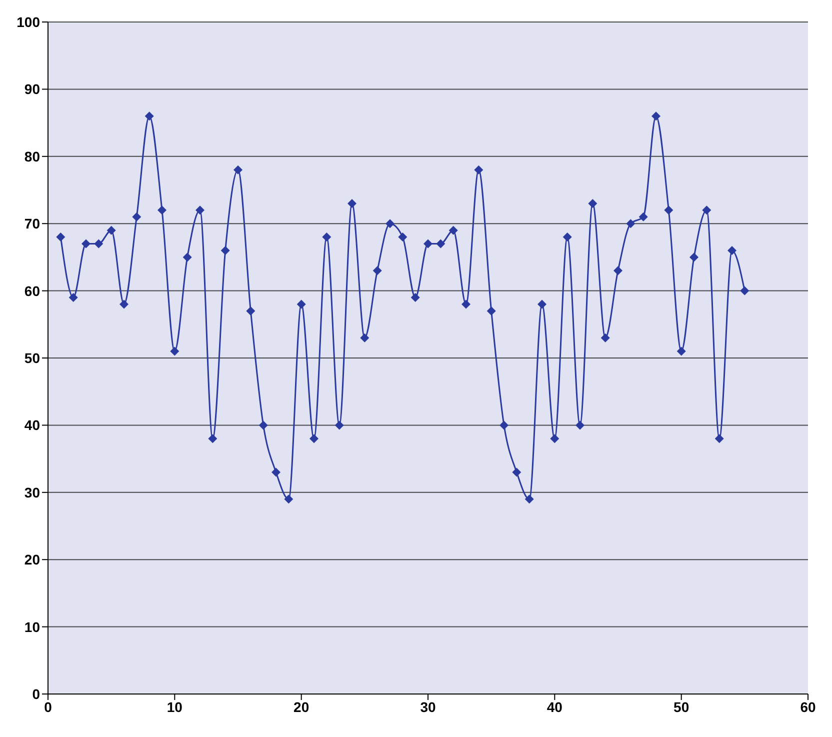  Describe the element at coordinates (32, 492) in the screenshot. I see `y-tick-label: 30` at that location.